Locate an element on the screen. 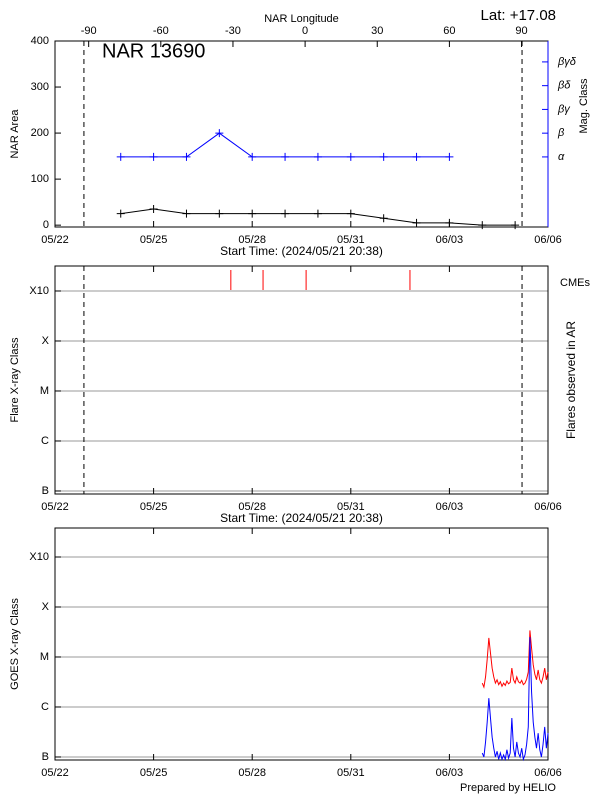  y-axis-title: NAR Area is located at coordinates (15, 134).